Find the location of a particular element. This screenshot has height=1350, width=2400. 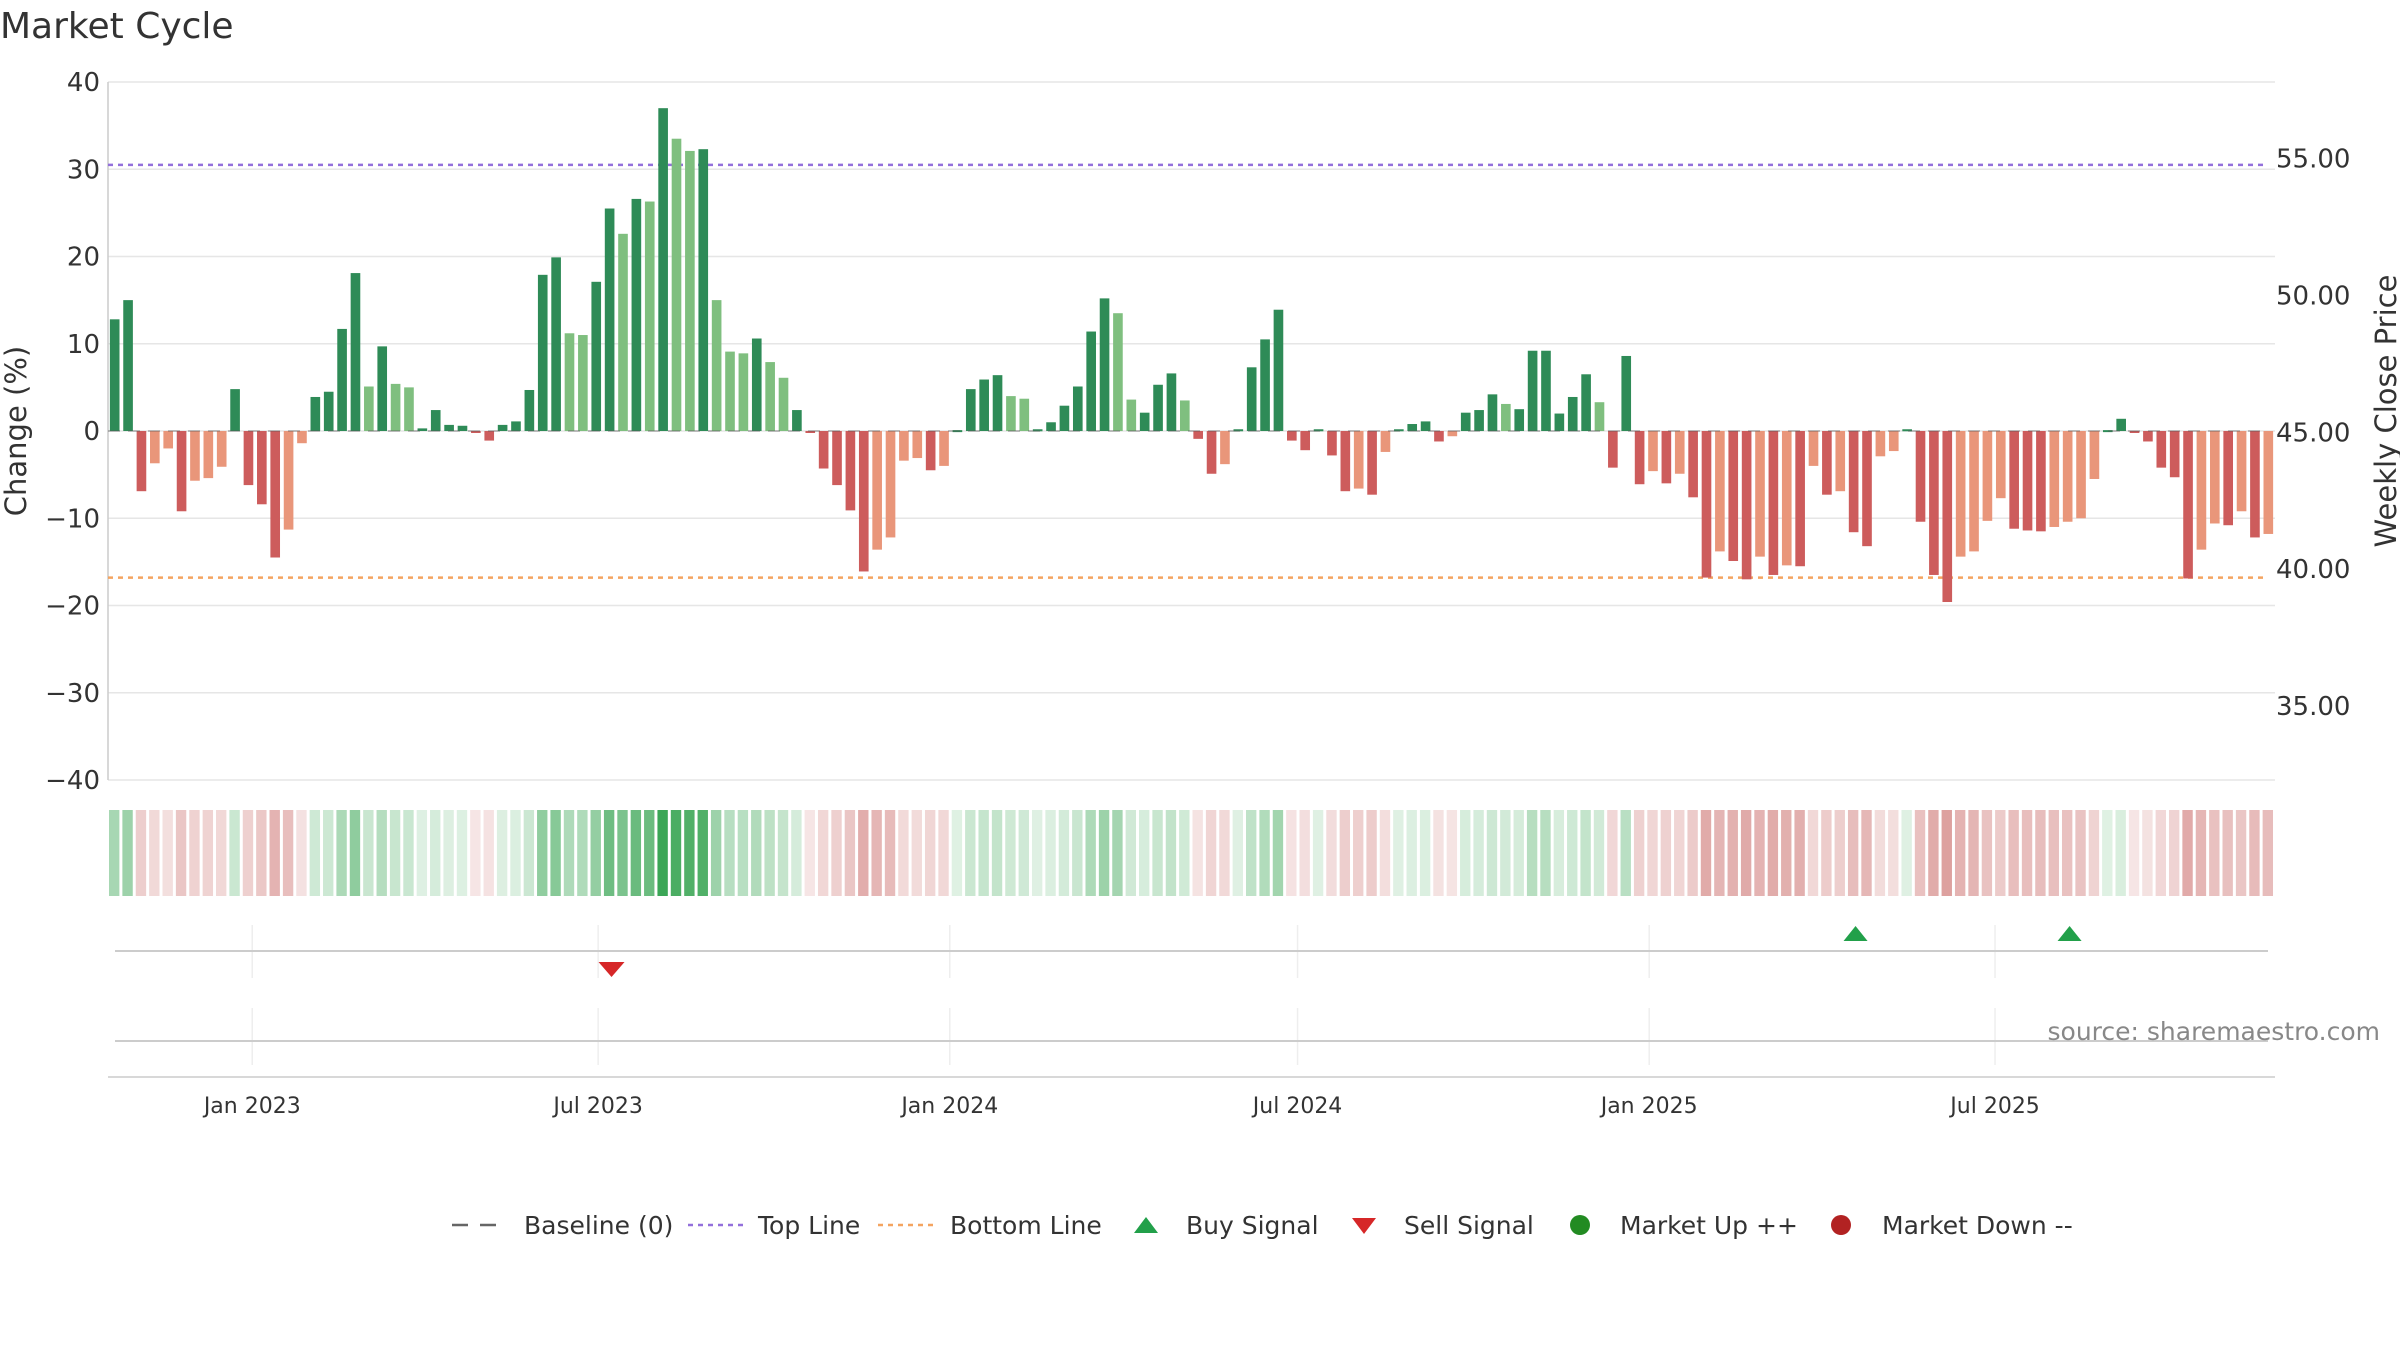

source-label: source: sharemaestro.com is located at coordinates (2214, 1031).